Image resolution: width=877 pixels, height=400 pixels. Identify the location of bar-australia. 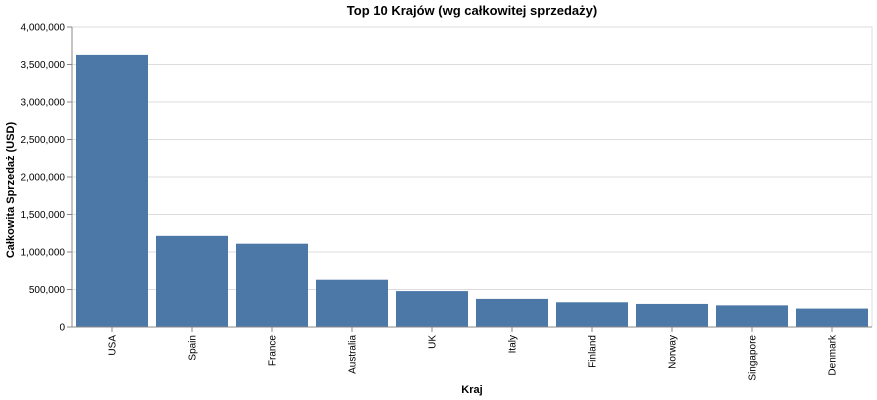
(352, 303).